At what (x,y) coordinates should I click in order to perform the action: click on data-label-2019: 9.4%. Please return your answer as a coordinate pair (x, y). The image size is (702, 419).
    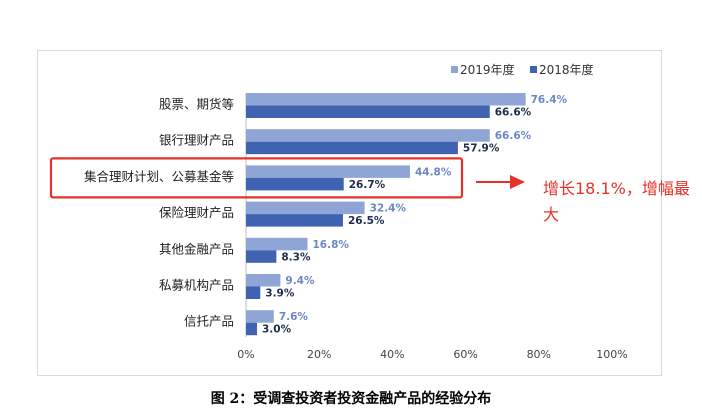
    Looking at the image, I should click on (300, 281).